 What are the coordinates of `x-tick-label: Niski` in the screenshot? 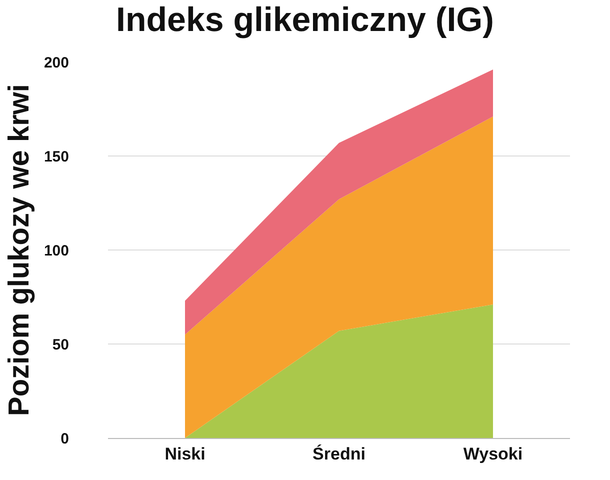 It's located at (185, 454).